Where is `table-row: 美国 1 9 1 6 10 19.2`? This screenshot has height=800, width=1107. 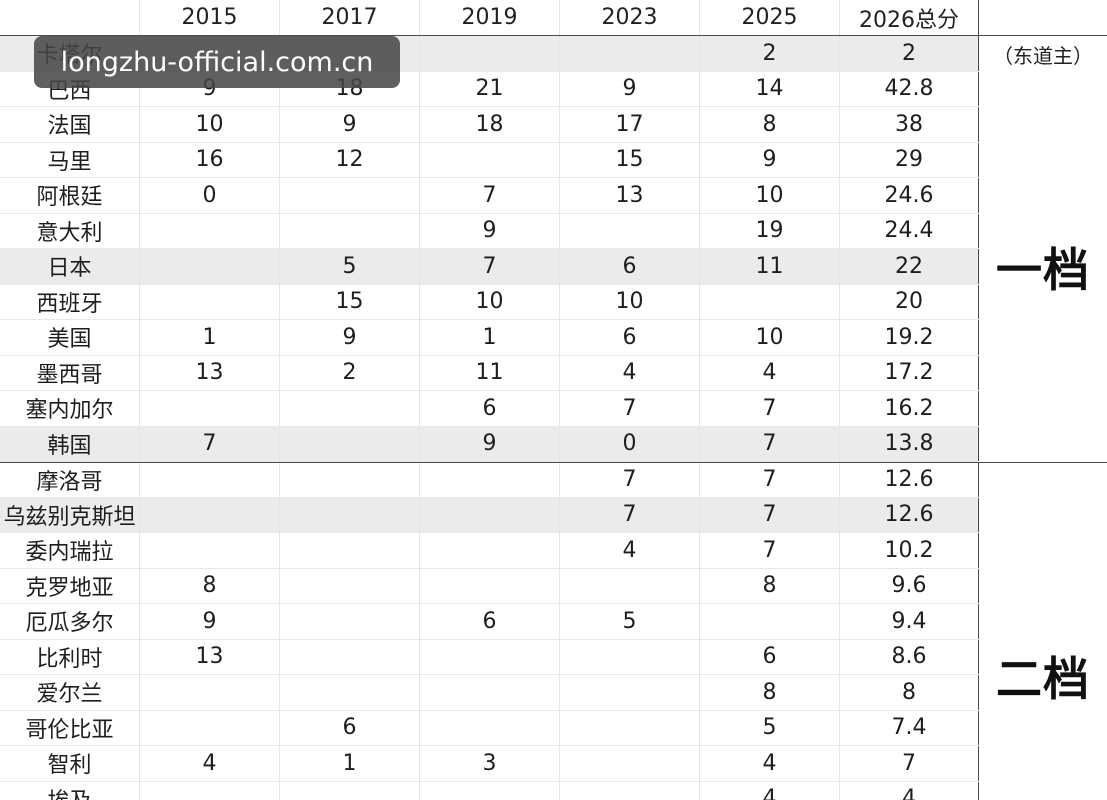 table-row: 美国 1 9 1 6 10 19.2 is located at coordinates (489, 338).